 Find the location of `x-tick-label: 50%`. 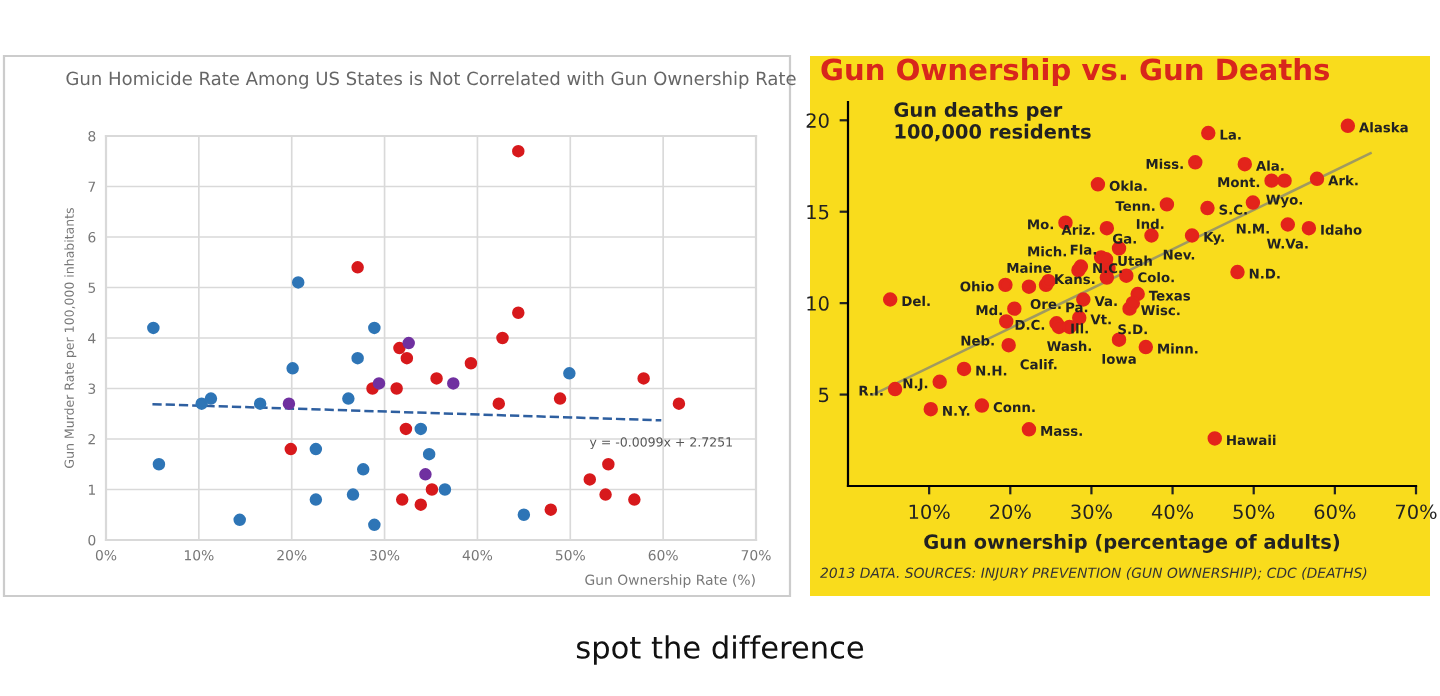

x-tick-label: 50% is located at coordinates (1254, 512).